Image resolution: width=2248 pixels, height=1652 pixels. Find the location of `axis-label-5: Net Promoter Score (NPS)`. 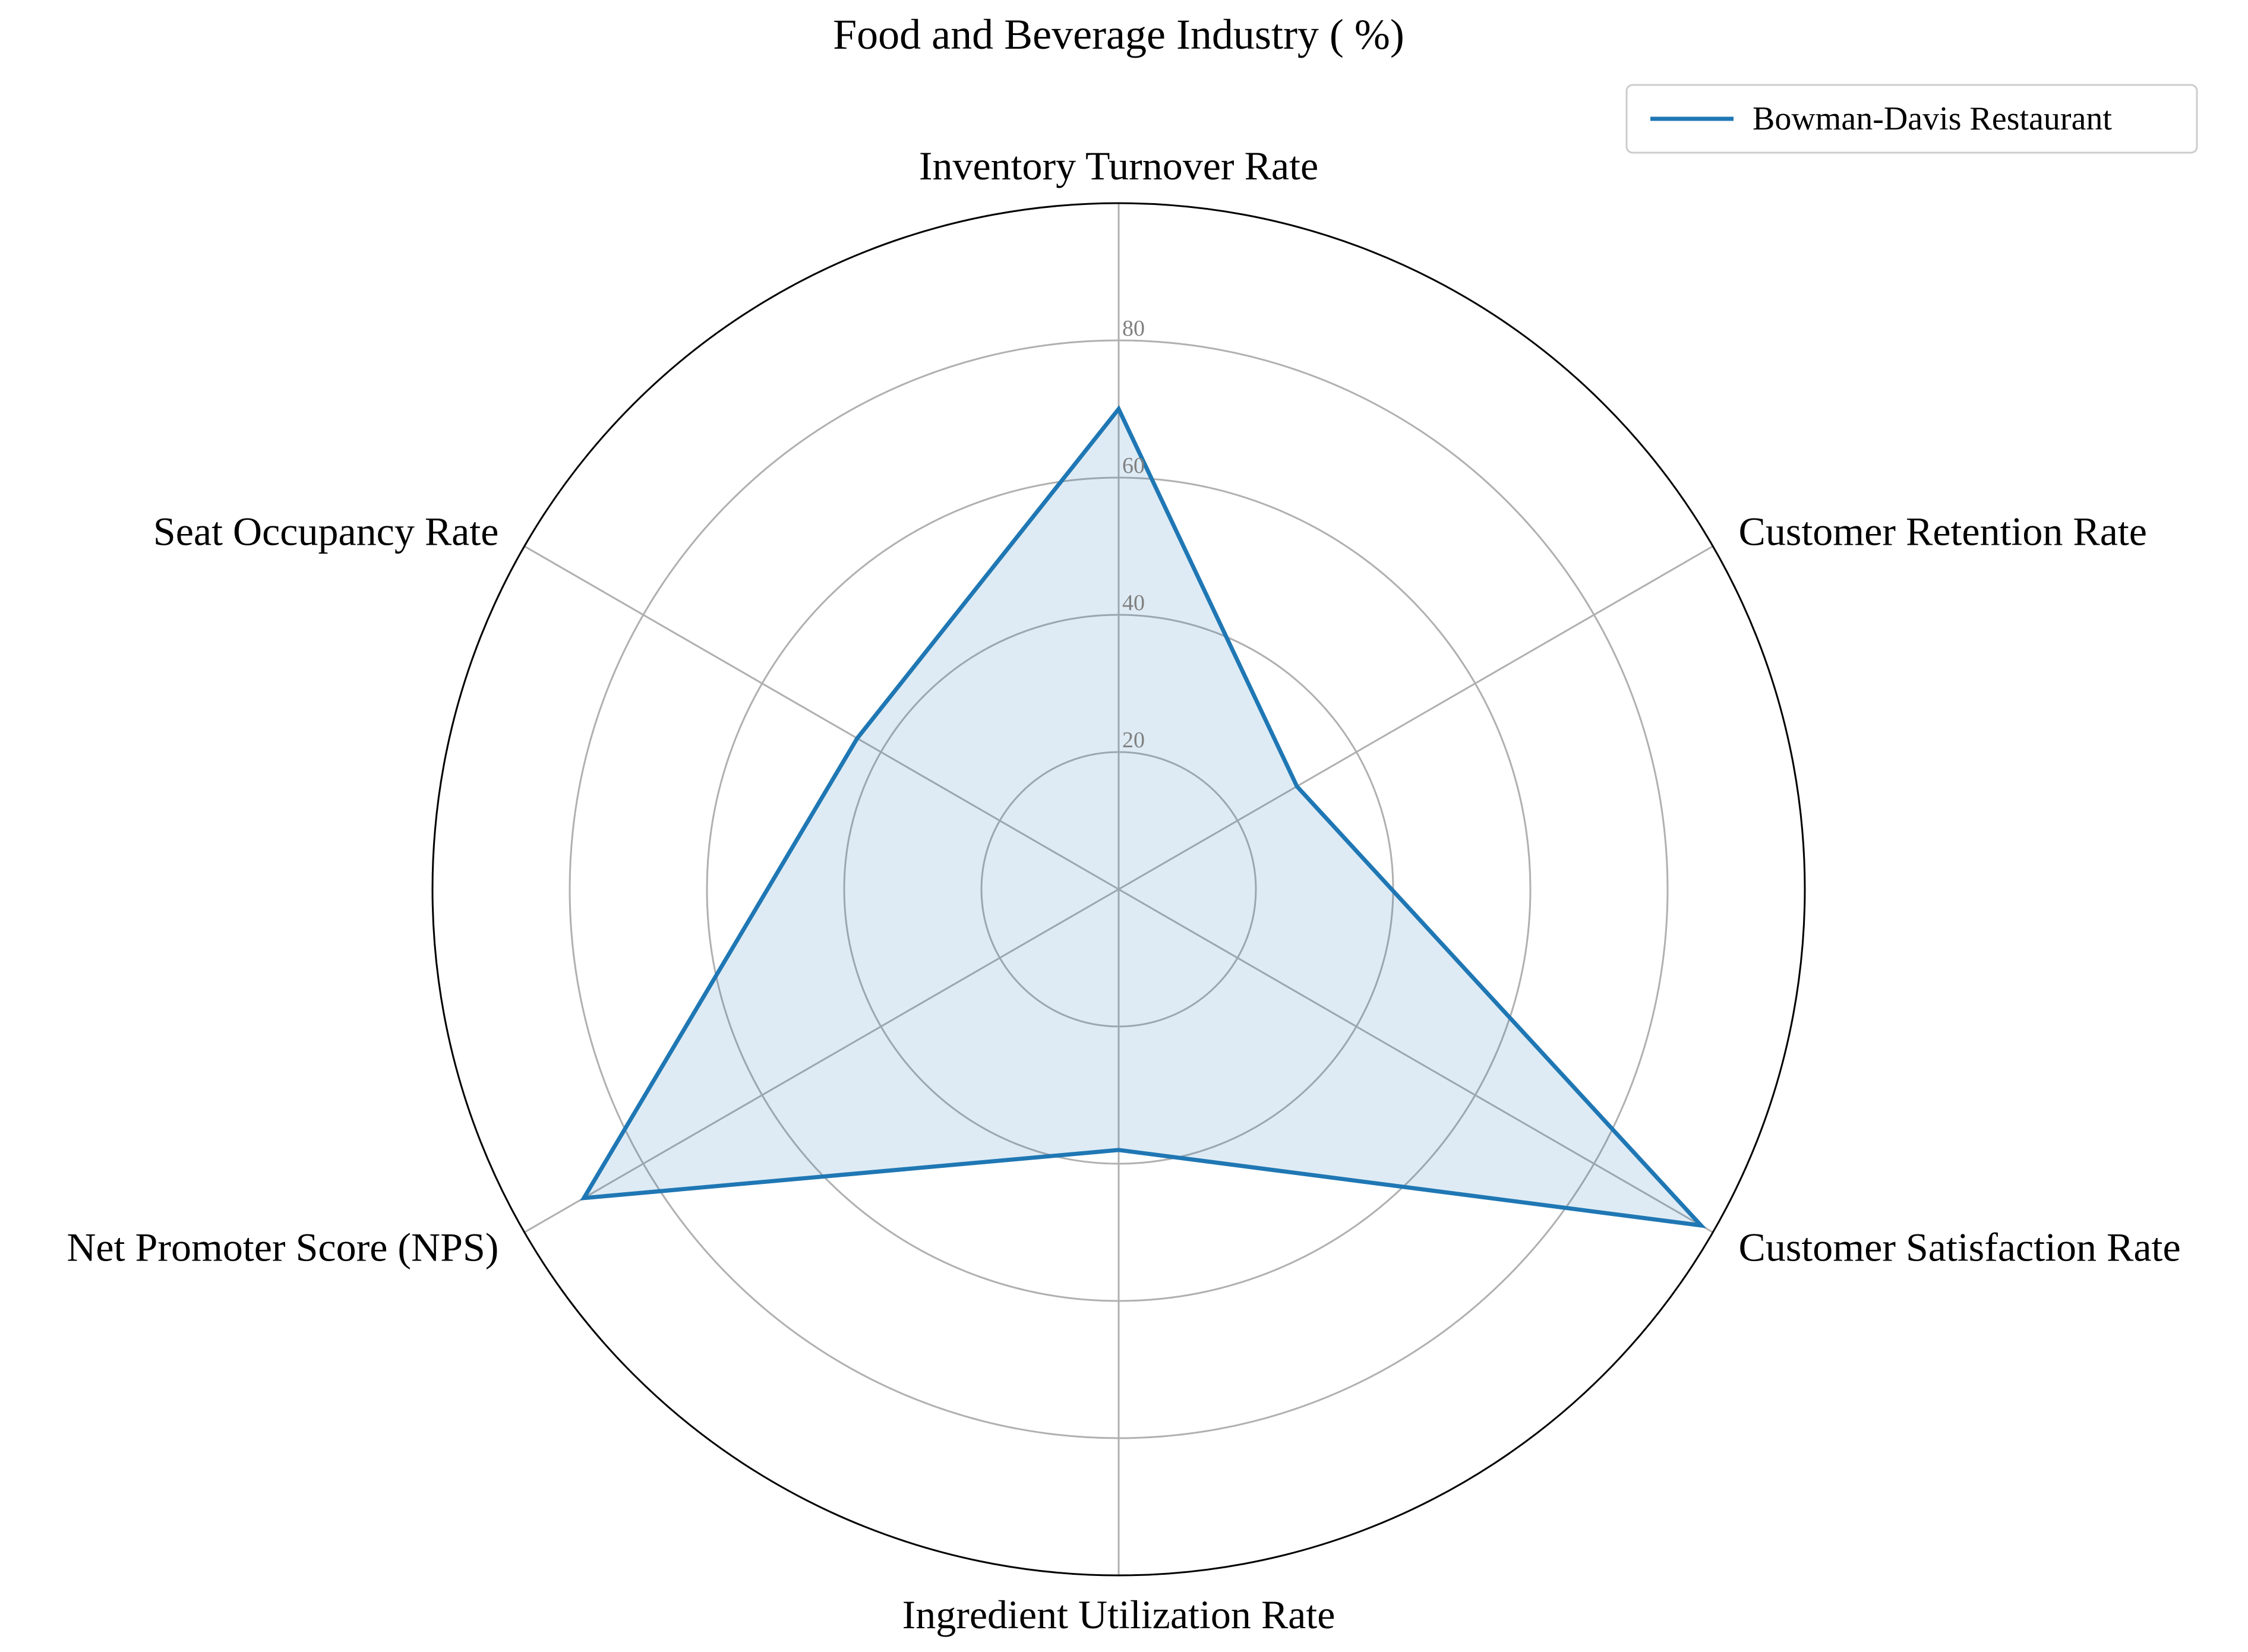

axis-label-5: Net Promoter Score (NPS) is located at coordinates (282, 1247).